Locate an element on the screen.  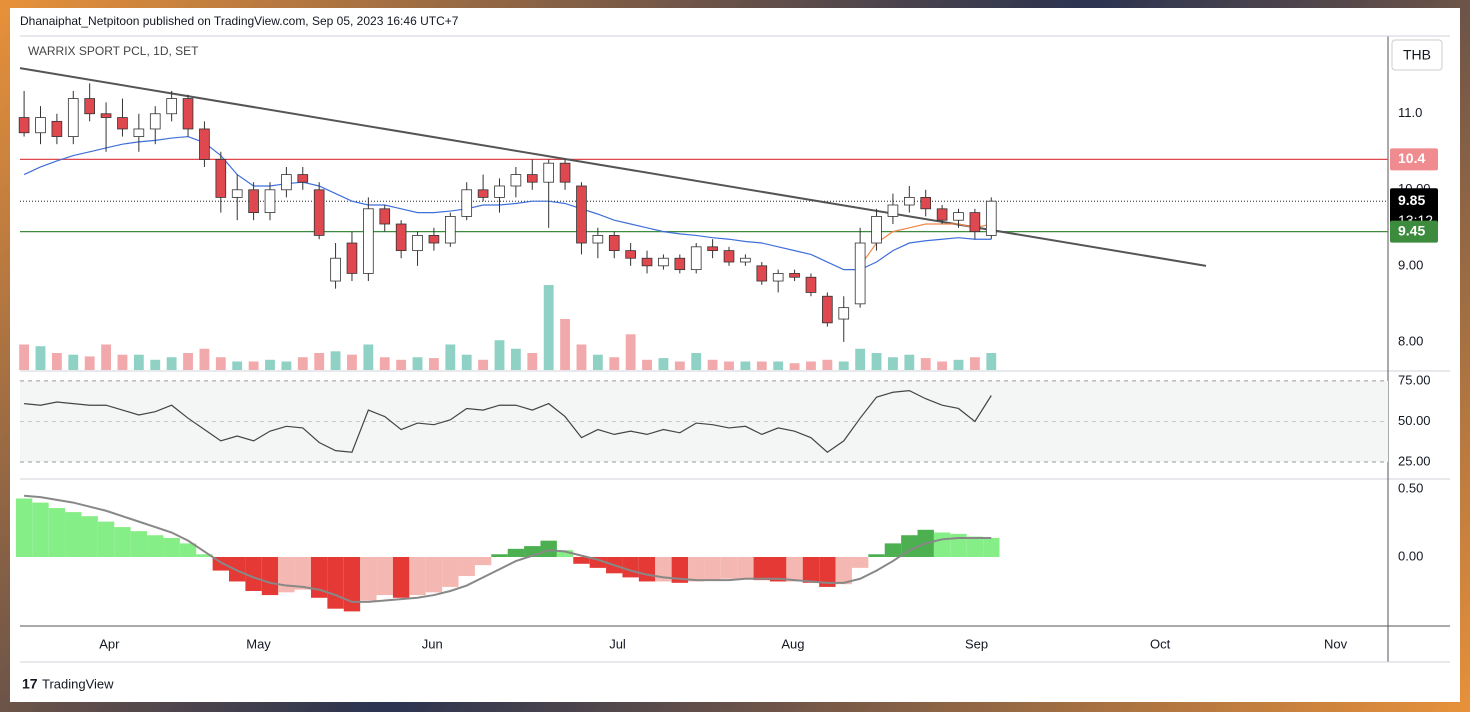
y-tick-label: 9.00 is located at coordinates (1410, 264).